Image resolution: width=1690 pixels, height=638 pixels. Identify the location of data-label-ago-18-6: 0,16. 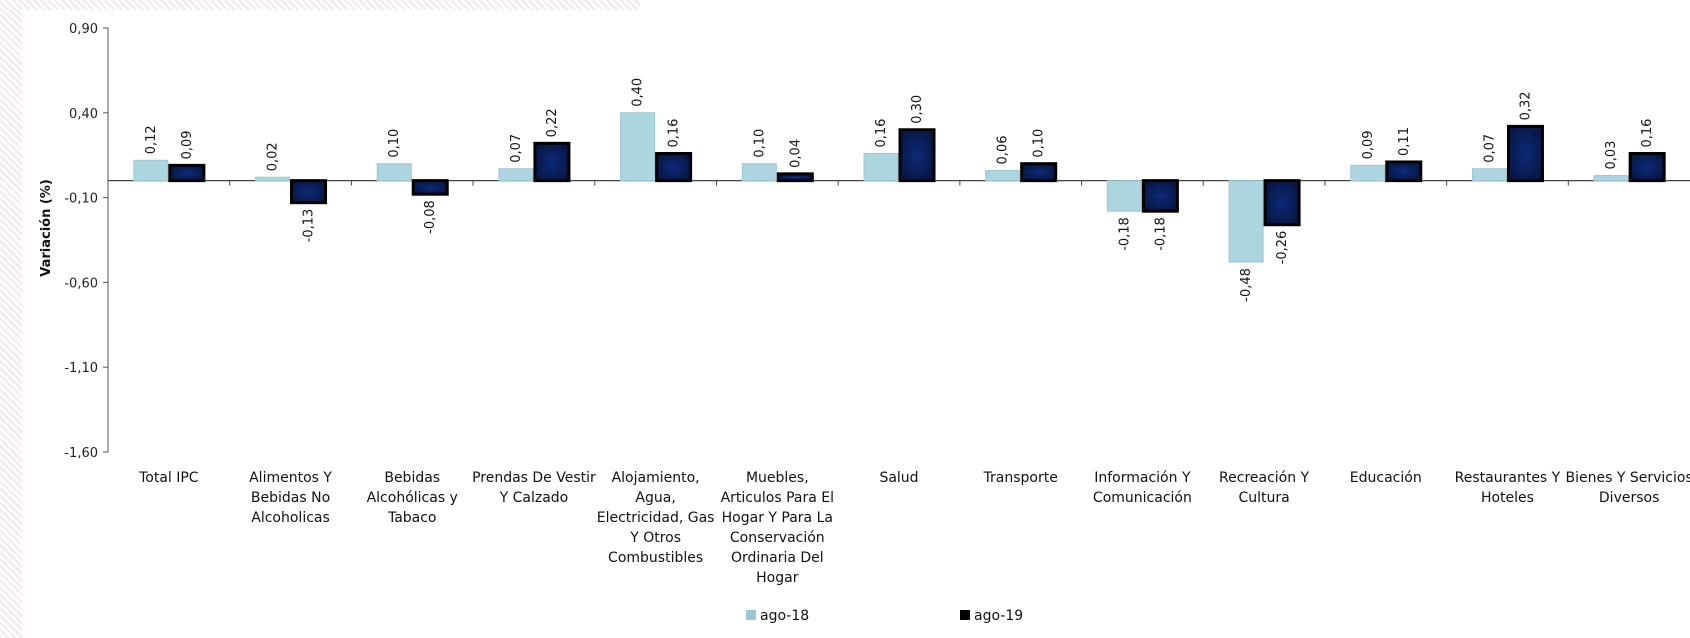
(881, 133).